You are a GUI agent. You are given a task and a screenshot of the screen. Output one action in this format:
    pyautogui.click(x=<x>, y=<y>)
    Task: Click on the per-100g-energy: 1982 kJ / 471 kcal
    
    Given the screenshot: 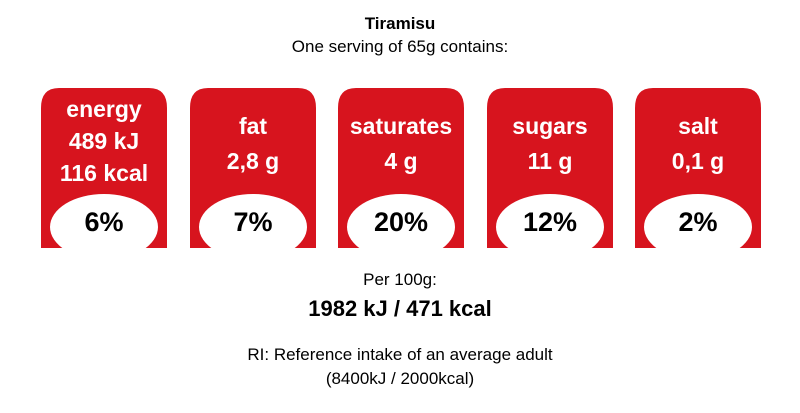 What is the action you would take?
    pyautogui.click(x=400, y=308)
    